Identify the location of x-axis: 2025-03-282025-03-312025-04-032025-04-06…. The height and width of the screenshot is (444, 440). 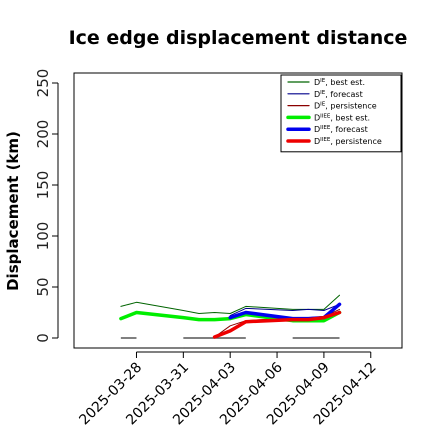
(228, 389).